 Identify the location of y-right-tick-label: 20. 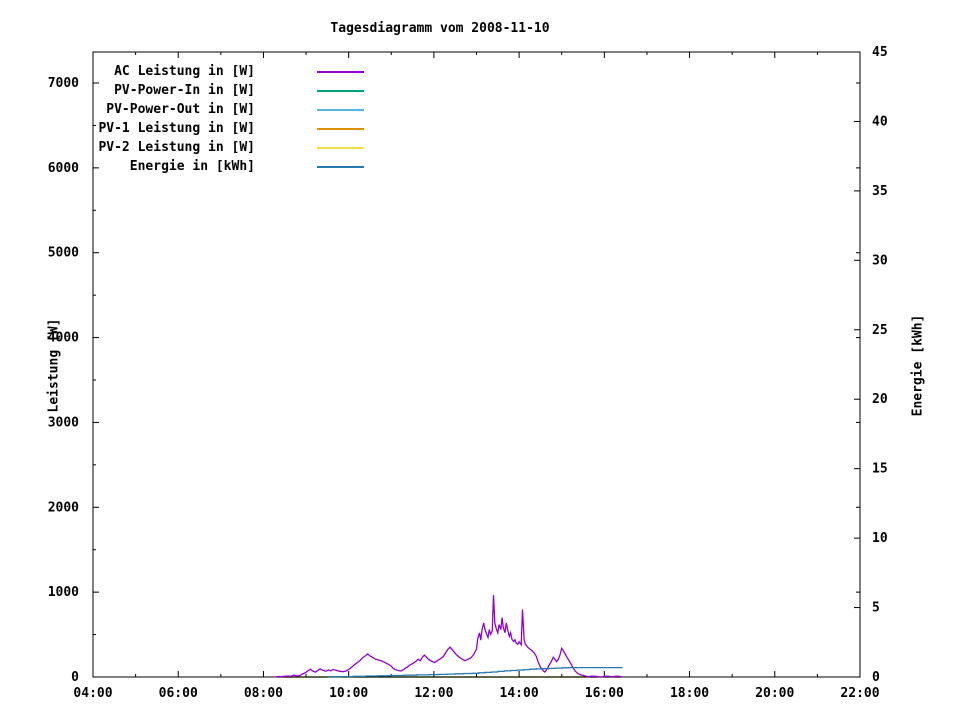
(880, 399).